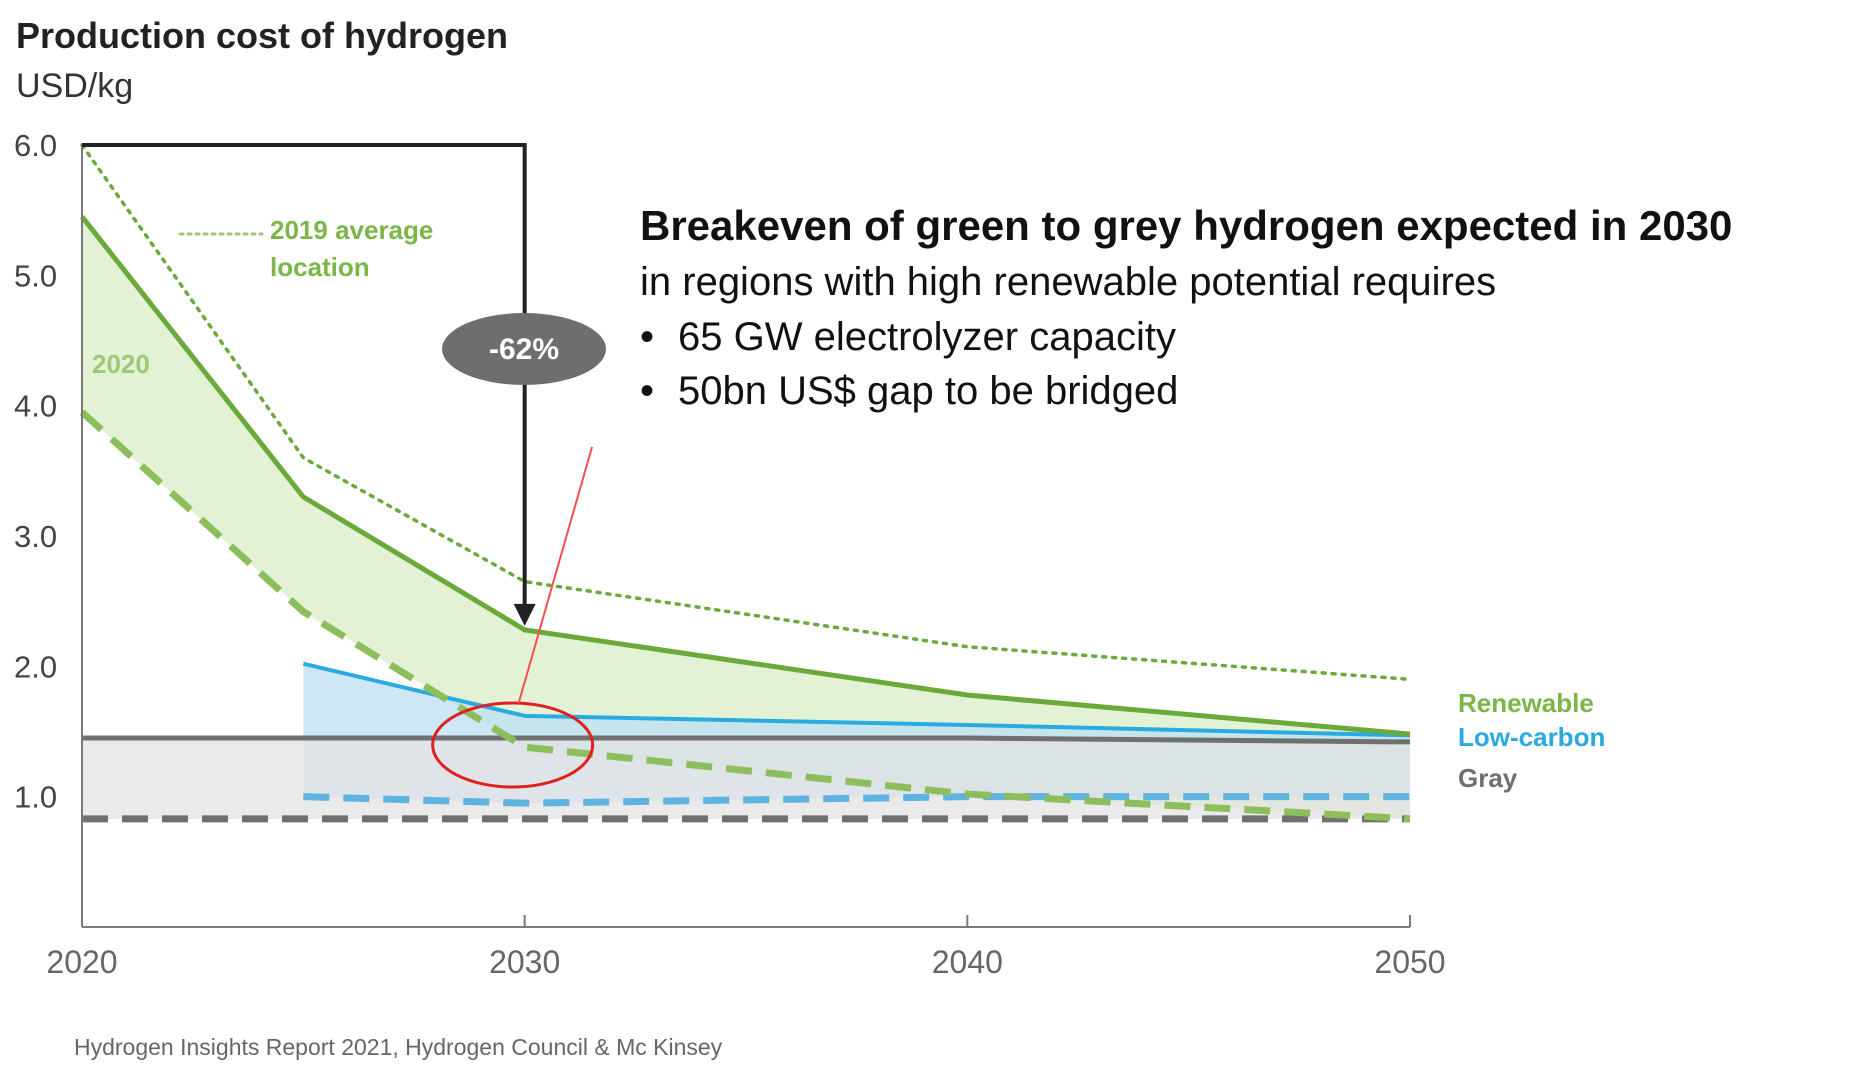  What do you see at coordinates (81, 962) in the screenshot?
I see `x-tick-label-2020: 2020` at bounding box center [81, 962].